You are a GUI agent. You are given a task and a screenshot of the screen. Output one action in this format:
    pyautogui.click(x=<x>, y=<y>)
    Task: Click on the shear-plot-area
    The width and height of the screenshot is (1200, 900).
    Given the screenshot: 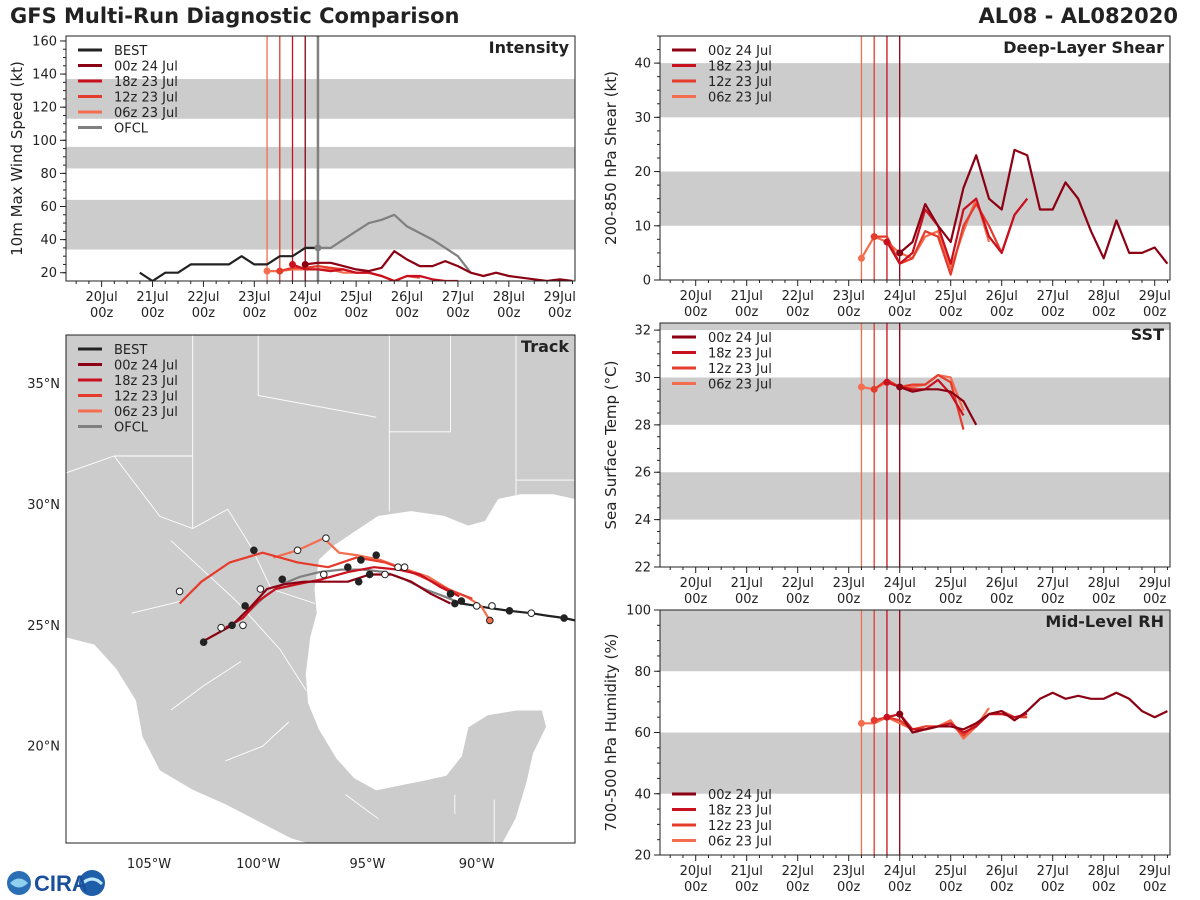 What is the action you would take?
    pyautogui.click(x=915, y=158)
    